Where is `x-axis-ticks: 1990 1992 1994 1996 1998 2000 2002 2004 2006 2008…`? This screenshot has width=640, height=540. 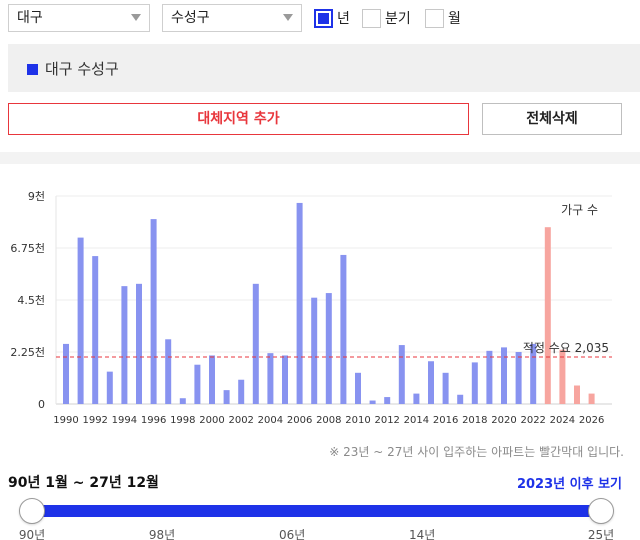
x-axis-ticks: 1990 1992 1994 1996 1998 2000 2002 2004 2006 2008… is located at coordinates (328, 420).